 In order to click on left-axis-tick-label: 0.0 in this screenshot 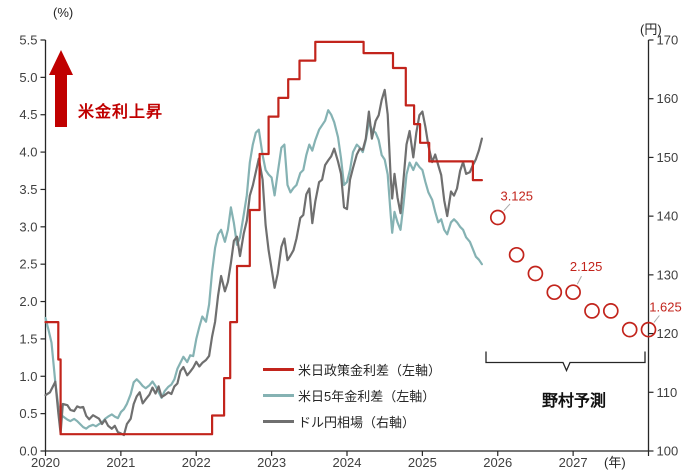, I will do `click(28, 451)`.